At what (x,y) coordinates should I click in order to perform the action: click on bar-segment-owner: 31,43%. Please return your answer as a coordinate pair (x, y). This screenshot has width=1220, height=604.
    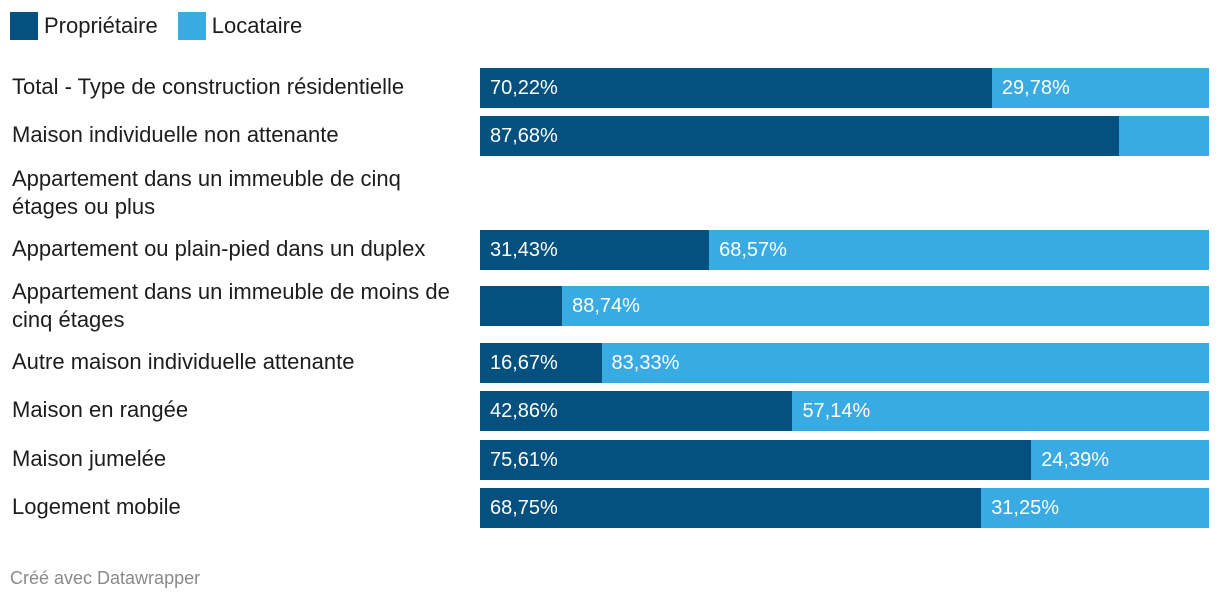
    Looking at the image, I should click on (595, 250).